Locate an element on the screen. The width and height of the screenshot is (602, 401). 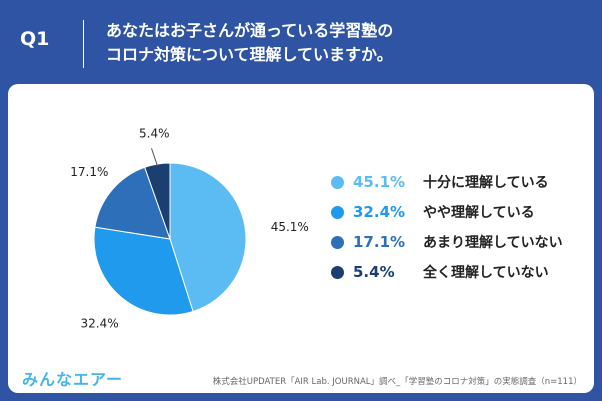
legend-percent-4: 5.4% is located at coordinates (374, 272).